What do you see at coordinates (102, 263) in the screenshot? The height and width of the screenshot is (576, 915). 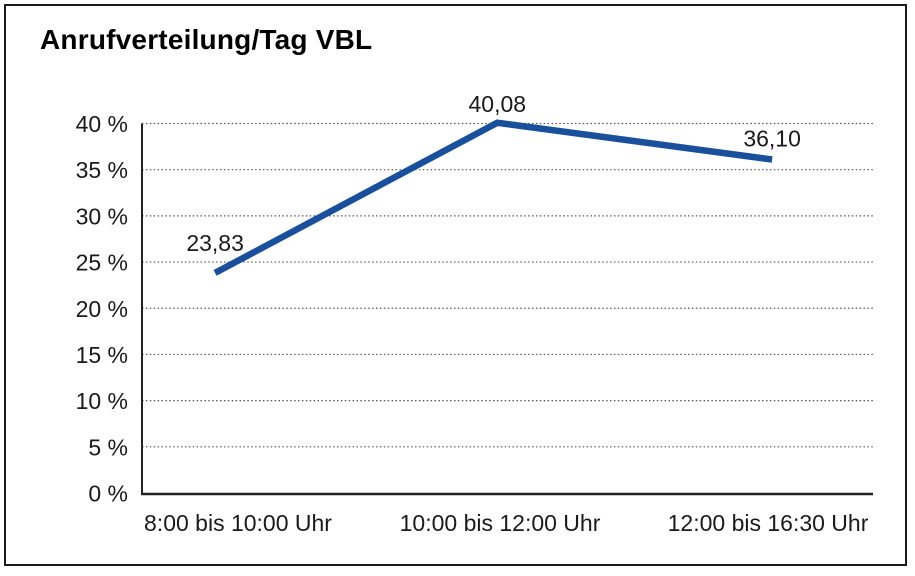 I see `y-tick-label: 25 %` at bounding box center [102, 263].